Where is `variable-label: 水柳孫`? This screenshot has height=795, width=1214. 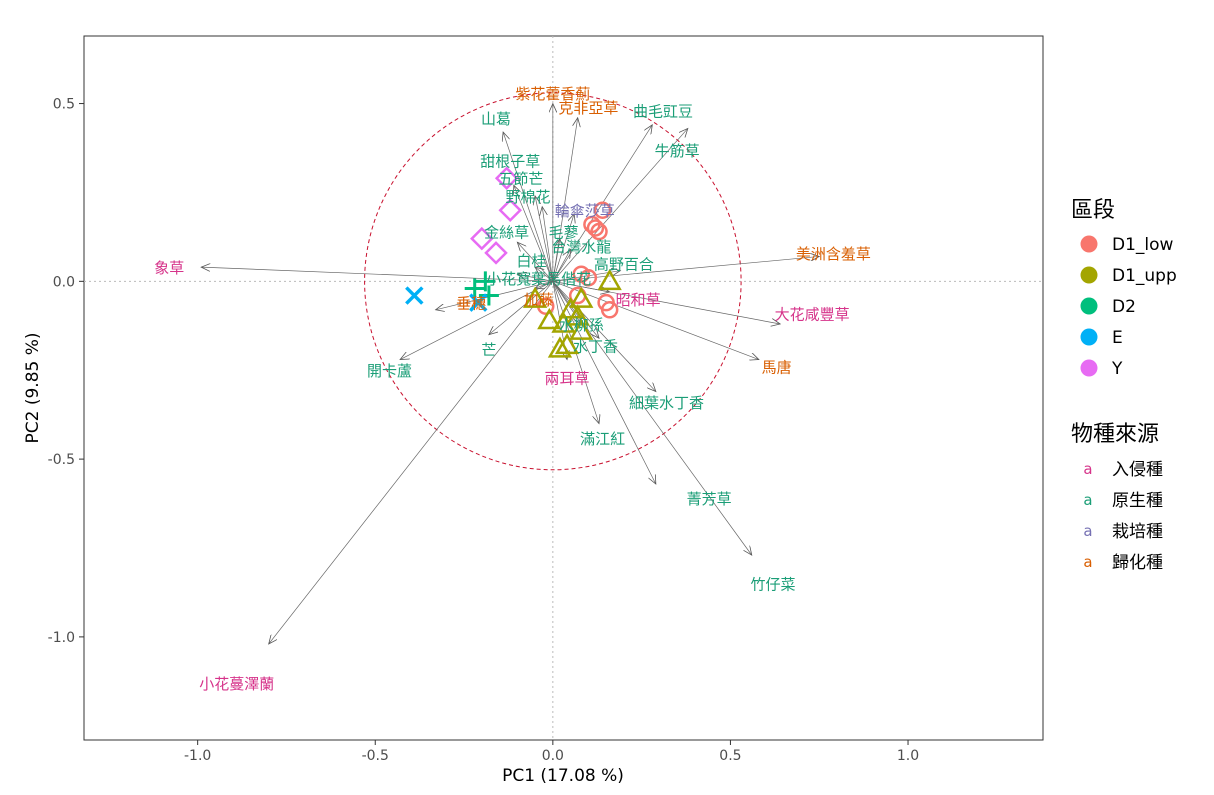 variable-label: 水柳孫 is located at coordinates (581, 325).